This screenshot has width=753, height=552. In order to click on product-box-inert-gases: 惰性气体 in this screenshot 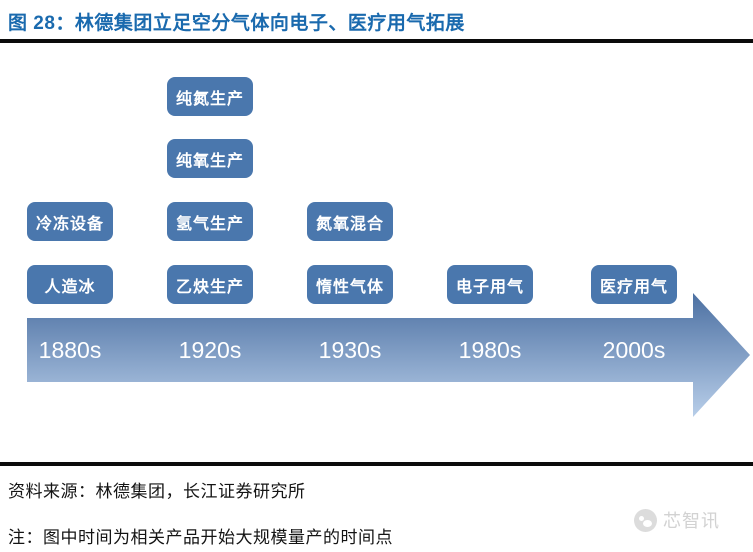, I will do `click(350, 284)`.